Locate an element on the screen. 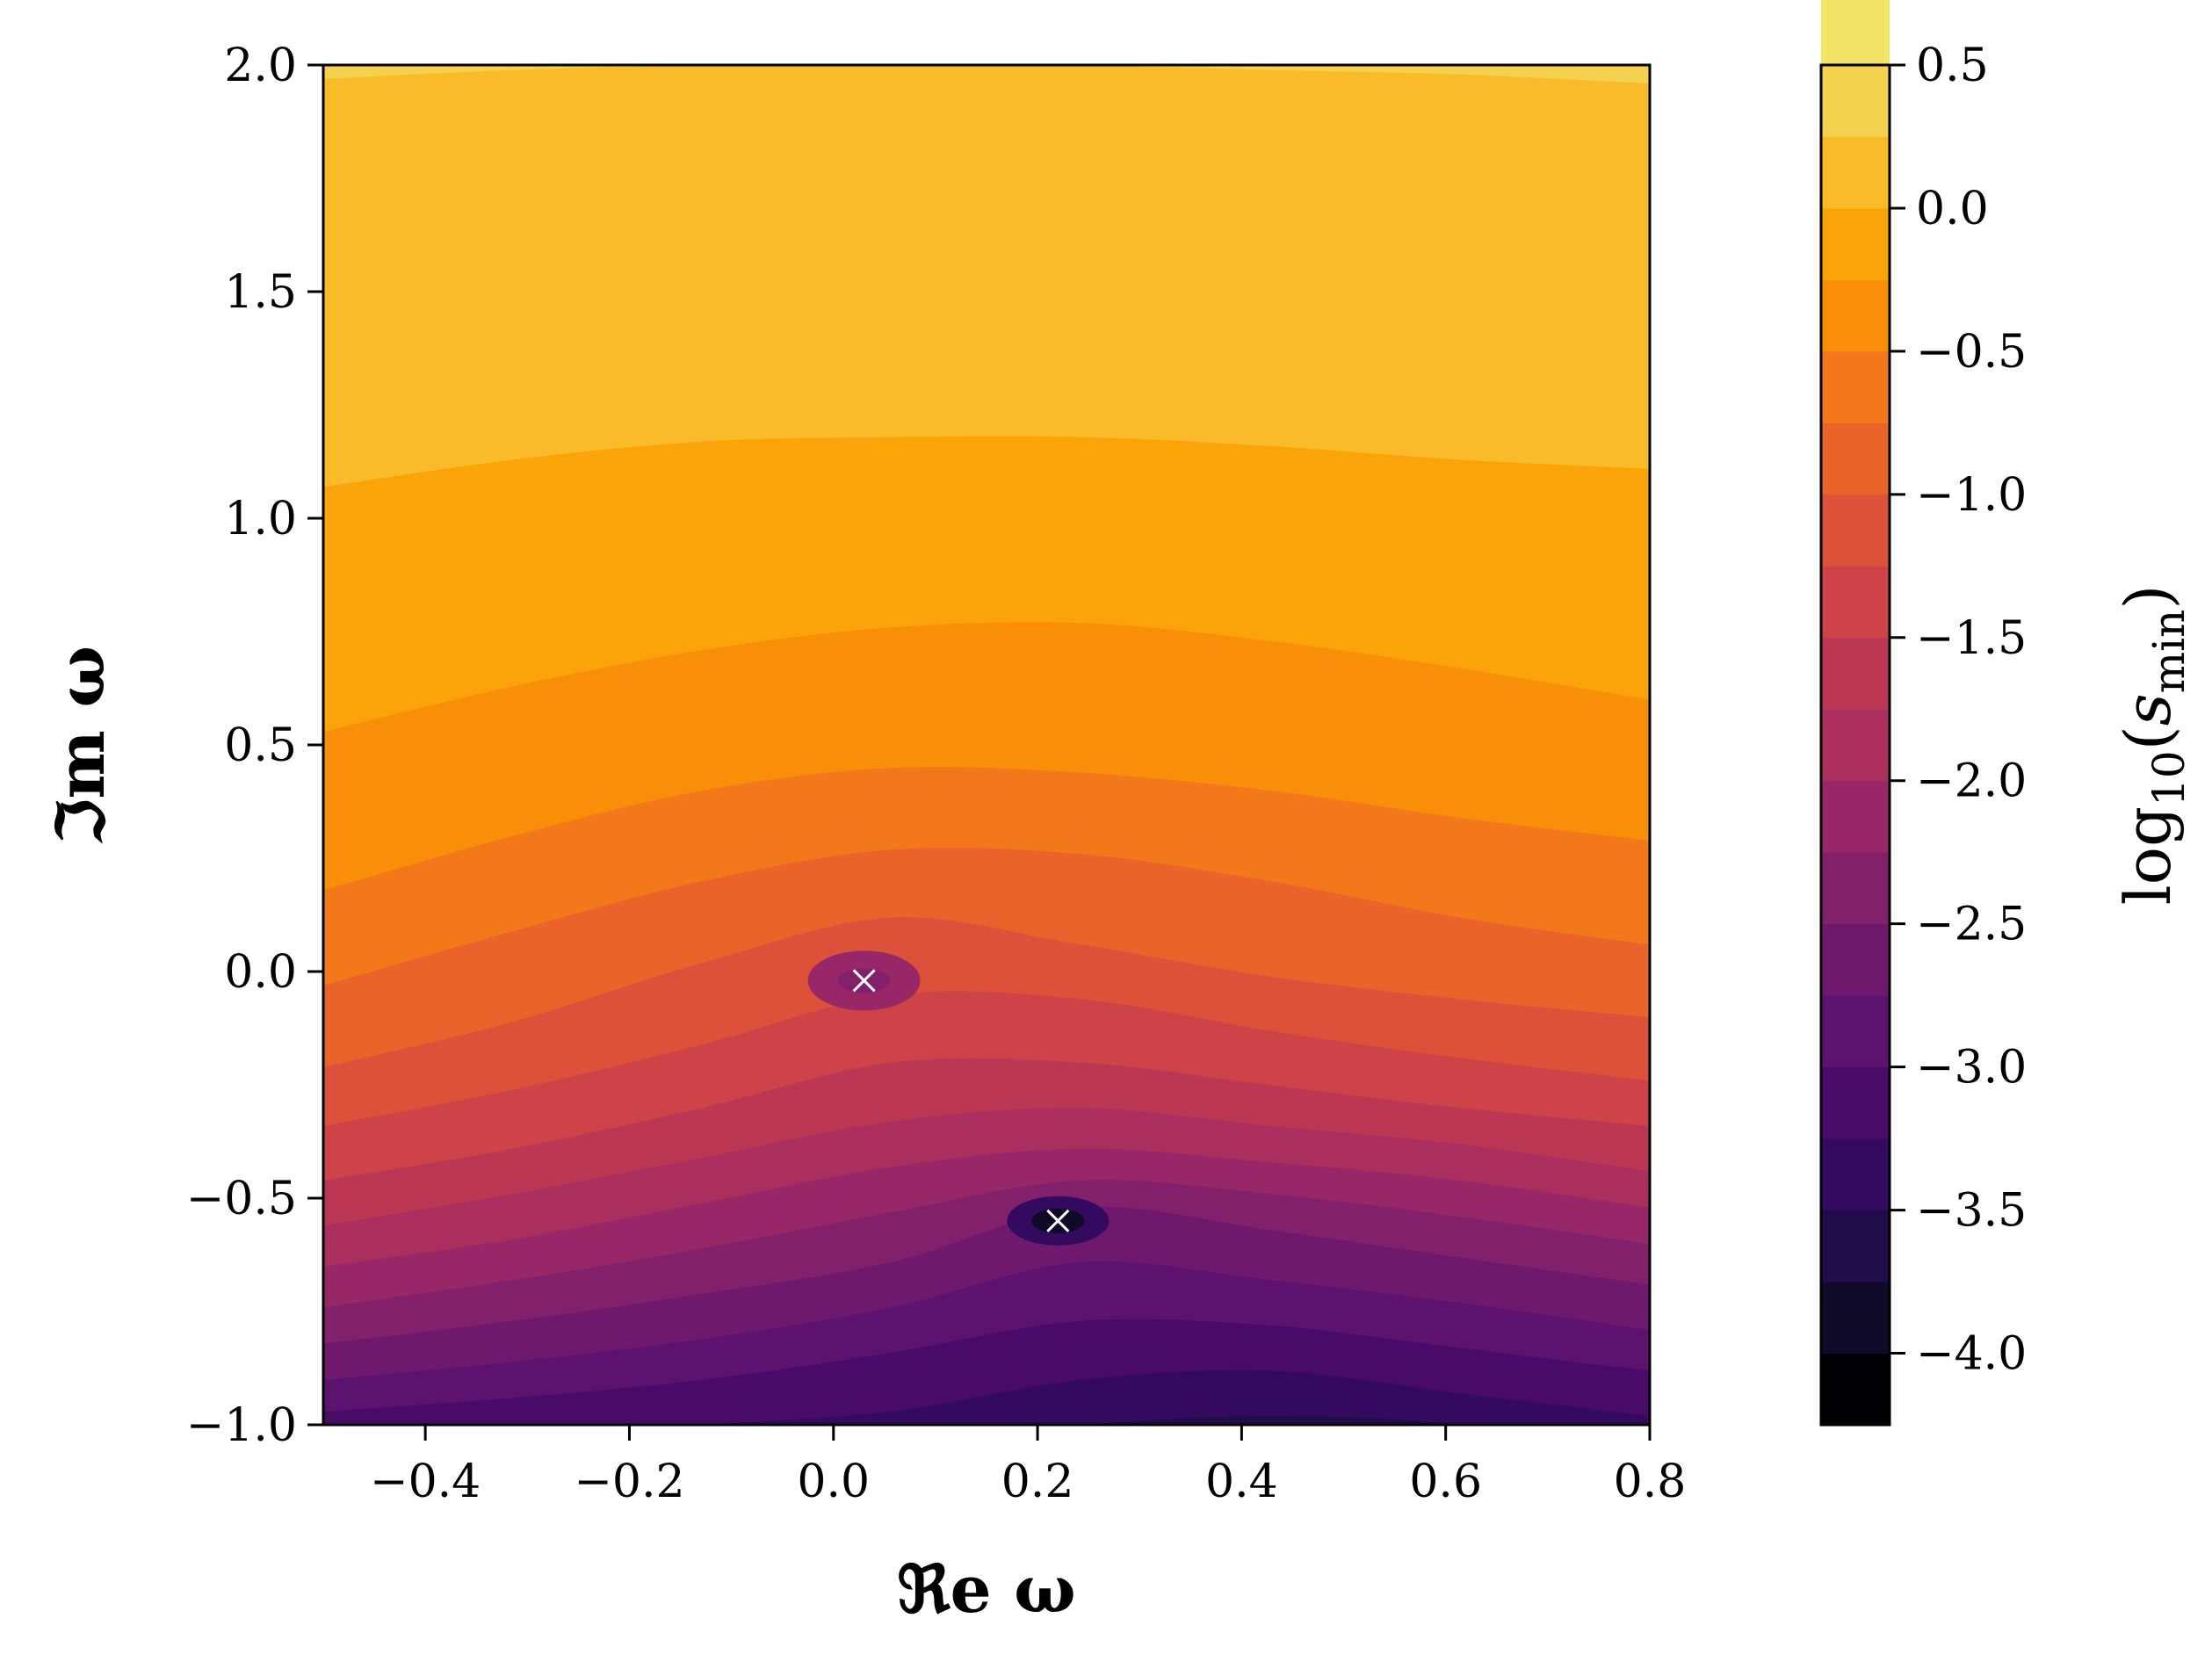  colorbar-bands is located at coordinates (1856, 713).